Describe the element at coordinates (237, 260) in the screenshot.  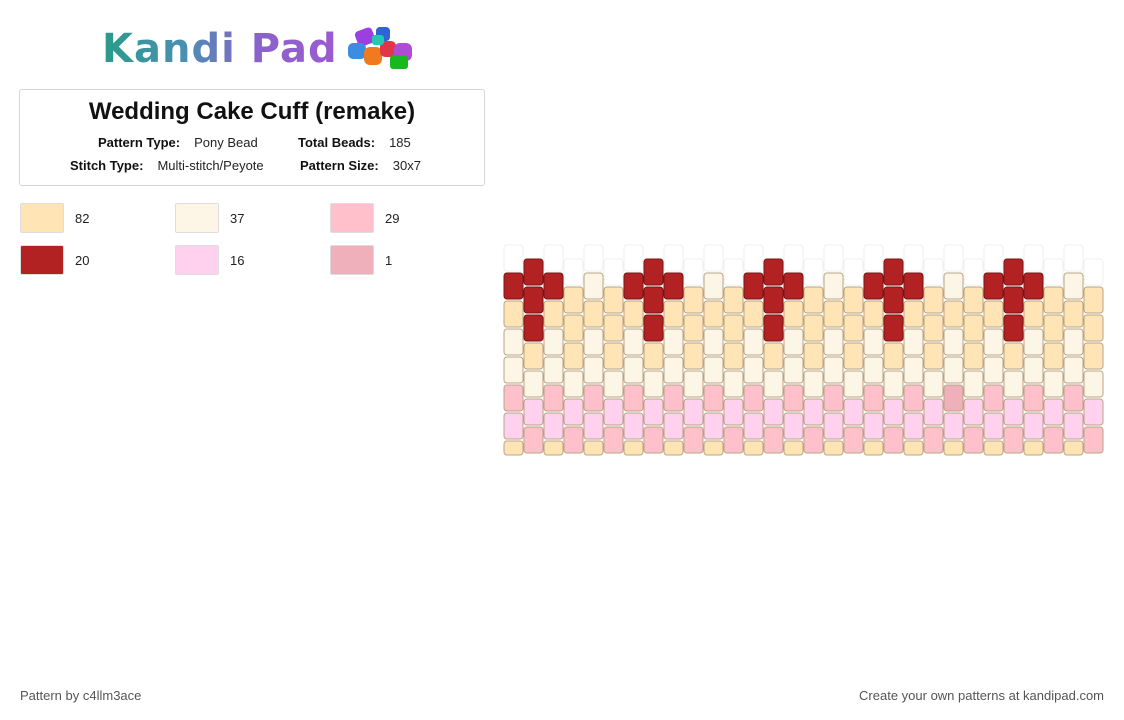
I see `bead-count: 16` at that location.